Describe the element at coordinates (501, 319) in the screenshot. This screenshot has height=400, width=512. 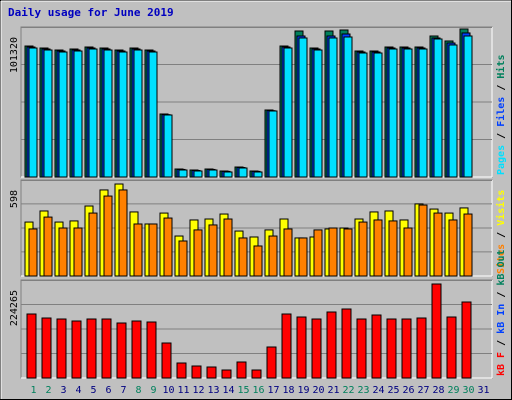
I see `legend-entry: kB In` at that location.